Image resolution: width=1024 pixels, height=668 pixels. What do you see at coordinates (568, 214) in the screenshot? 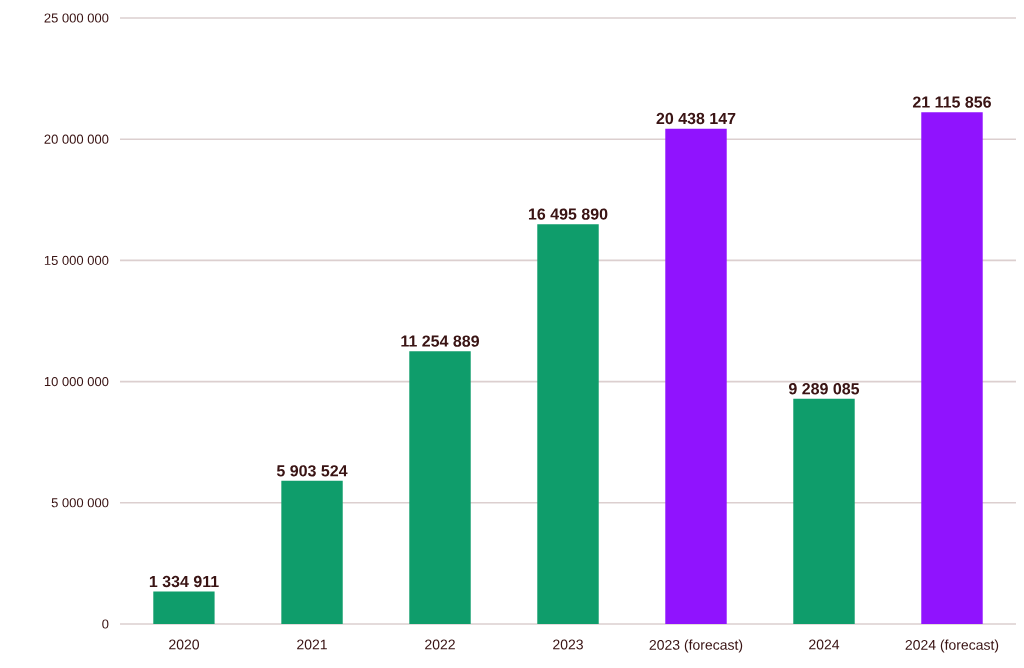
I see `data-label: 16 495 890` at bounding box center [568, 214].